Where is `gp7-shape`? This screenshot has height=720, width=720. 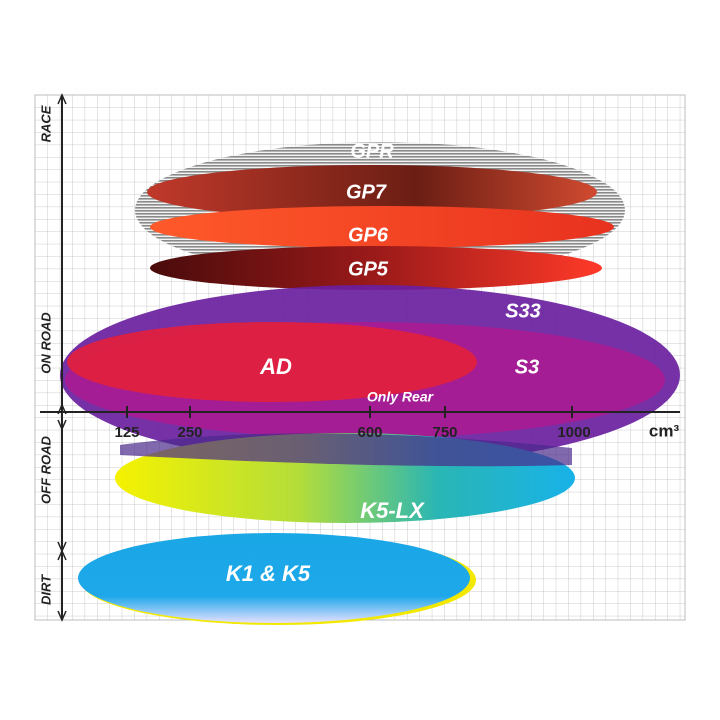 gp7-shape is located at coordinates (372, 192).